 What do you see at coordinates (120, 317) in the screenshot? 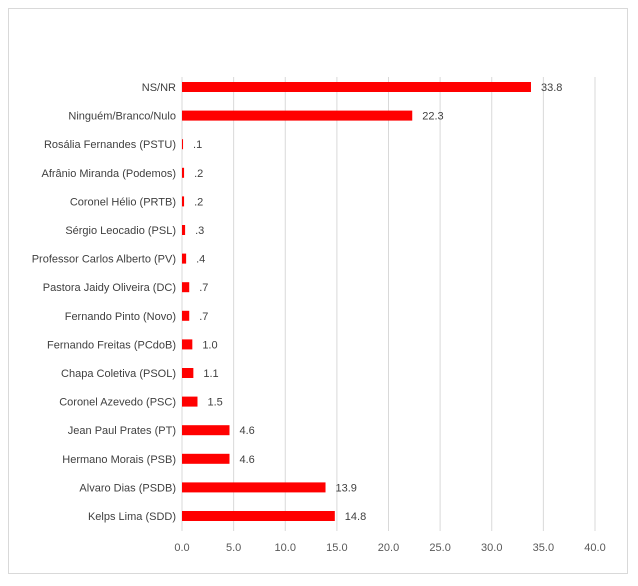
I see `category-label: Fernando Pinto (Novo)` at bounding box center [120, 317].